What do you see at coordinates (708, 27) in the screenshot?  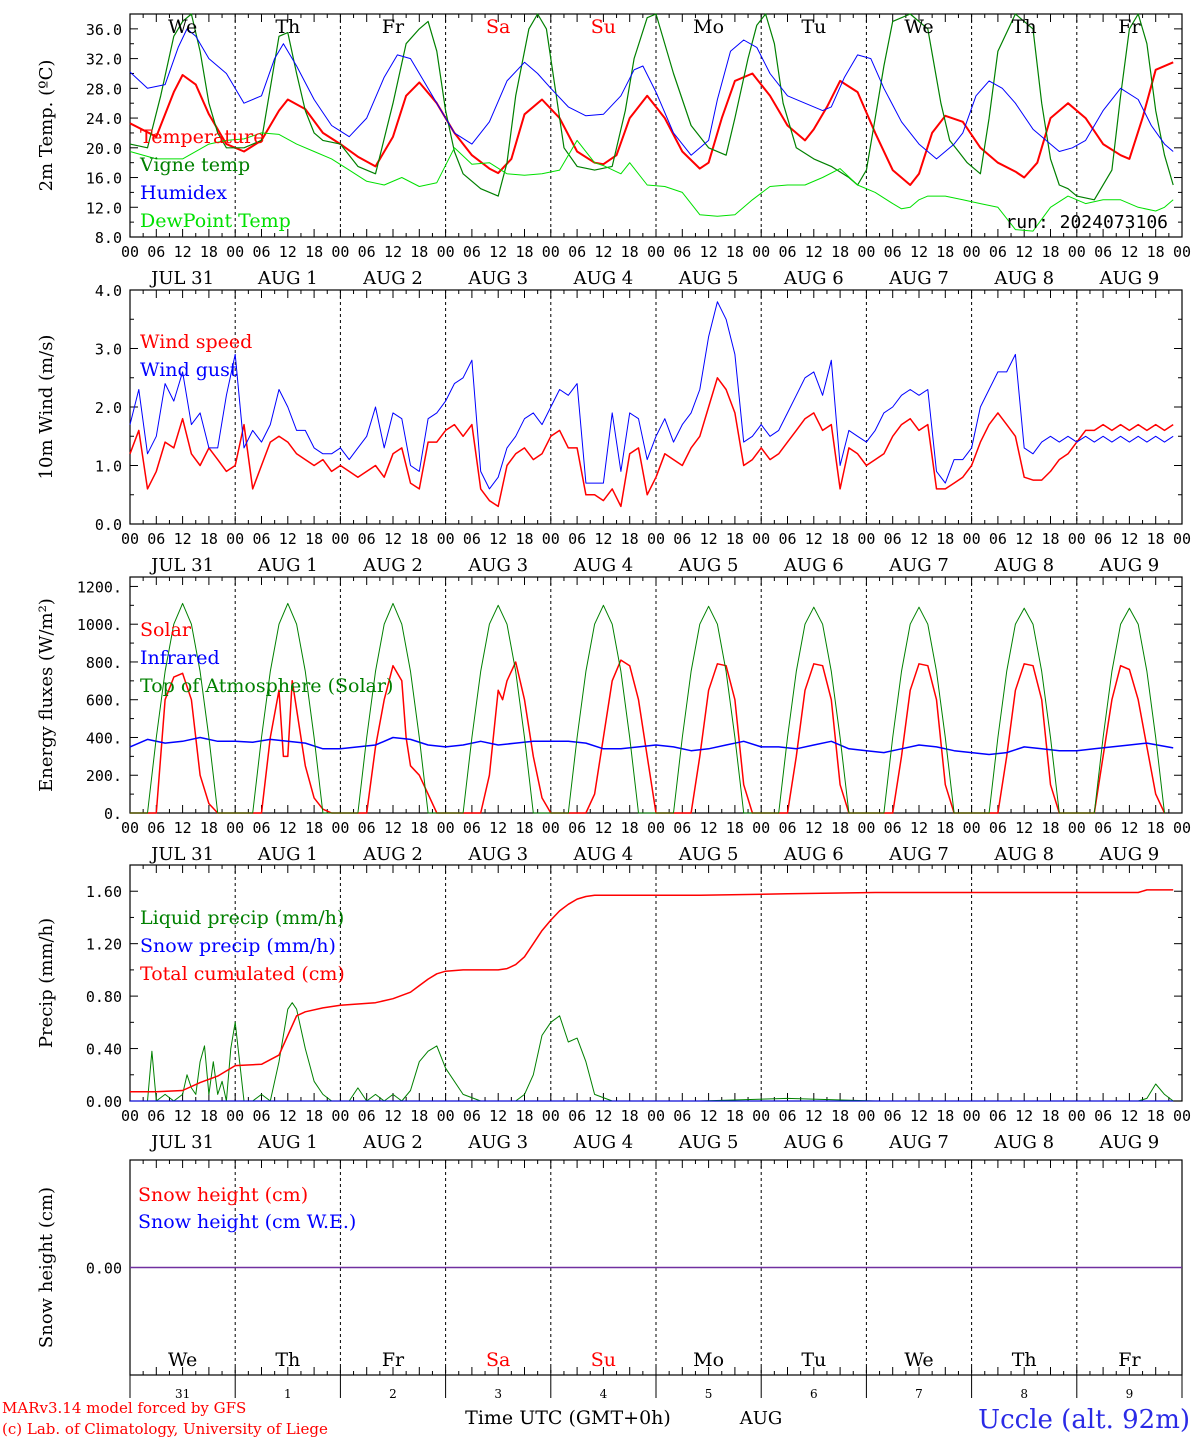 I see `weekday-label-top: Mo` at bounding box center [708, 27].